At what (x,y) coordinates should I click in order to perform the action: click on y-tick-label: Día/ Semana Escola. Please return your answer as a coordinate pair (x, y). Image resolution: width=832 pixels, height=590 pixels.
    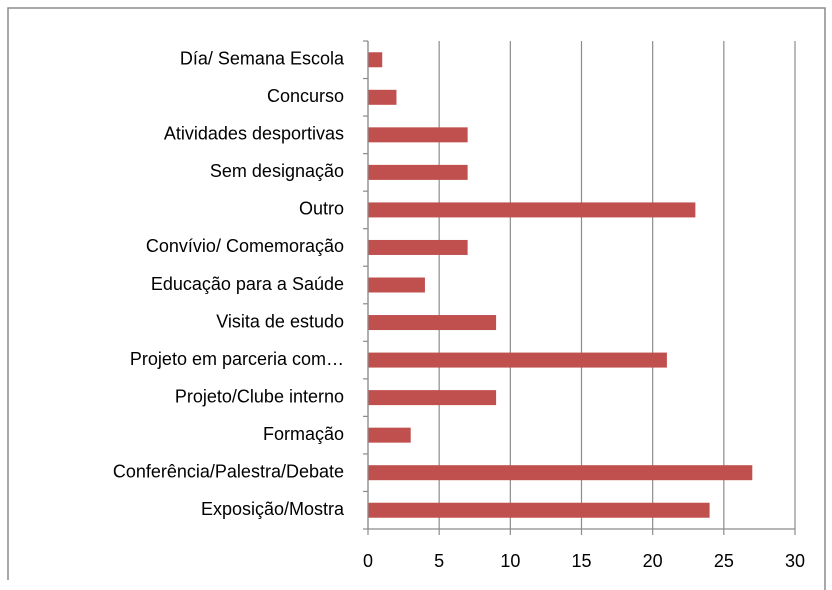
    Looking at the image, I should click on (262, 59).